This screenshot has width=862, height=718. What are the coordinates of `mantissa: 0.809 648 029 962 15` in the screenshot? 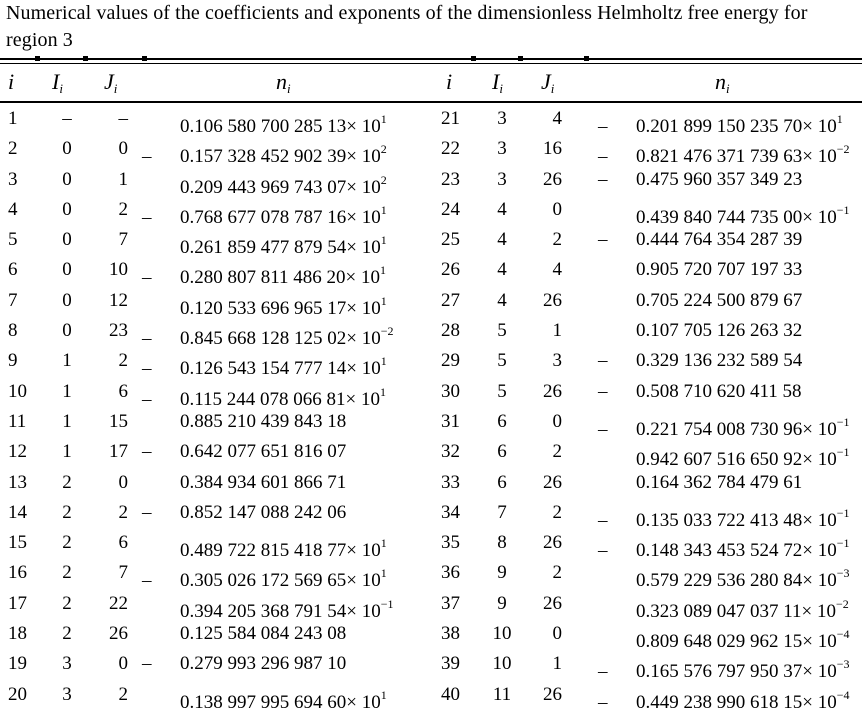 It's located at (719, 642).